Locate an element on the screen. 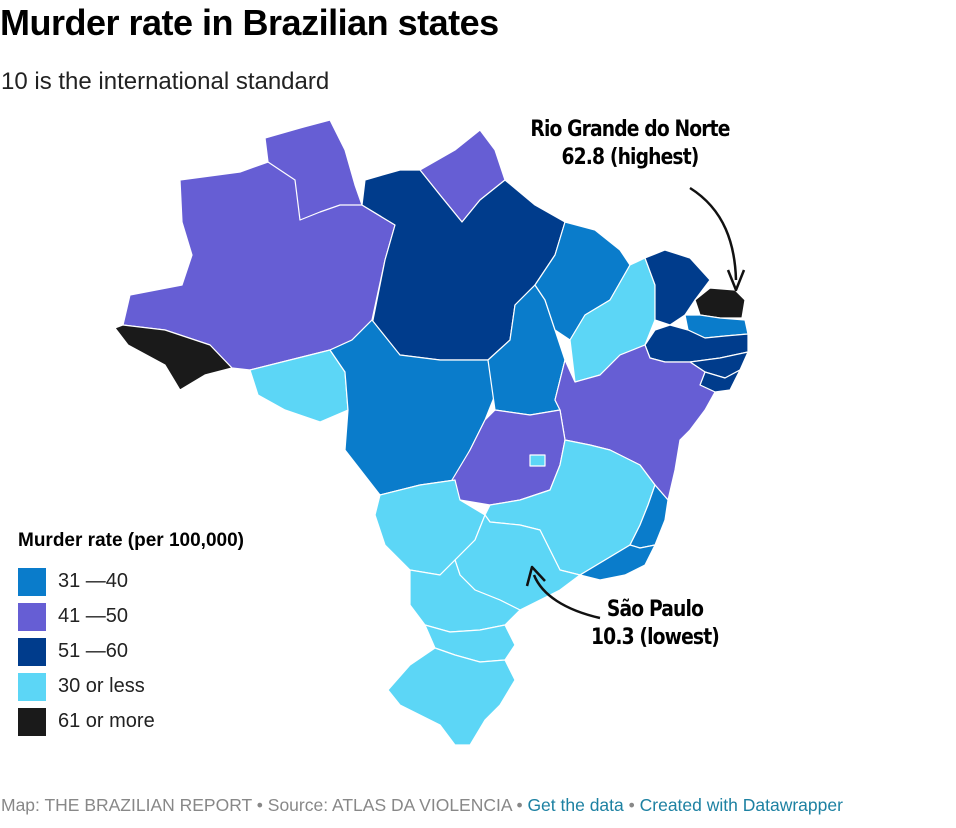 Image resolution: width=956 pixels, height=828 pixels. state-rio-de-janeiro is located at coordinates (617, 562).